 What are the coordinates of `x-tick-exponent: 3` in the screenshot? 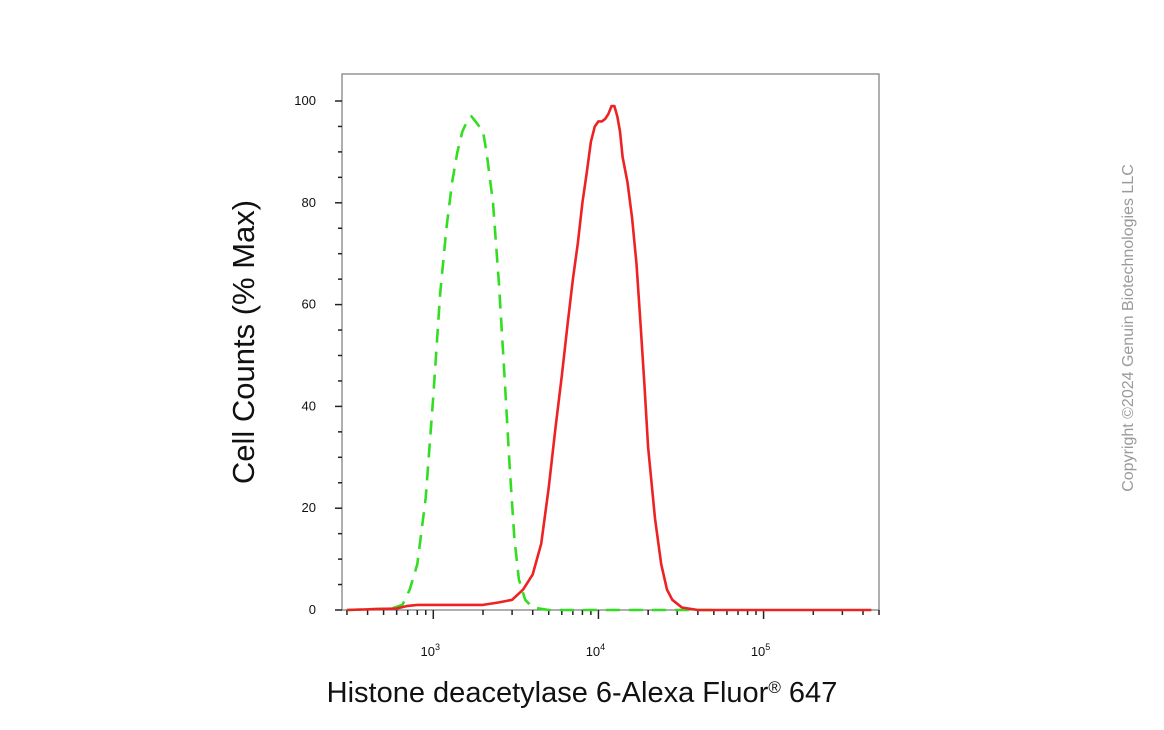 It's located at (437, 647).